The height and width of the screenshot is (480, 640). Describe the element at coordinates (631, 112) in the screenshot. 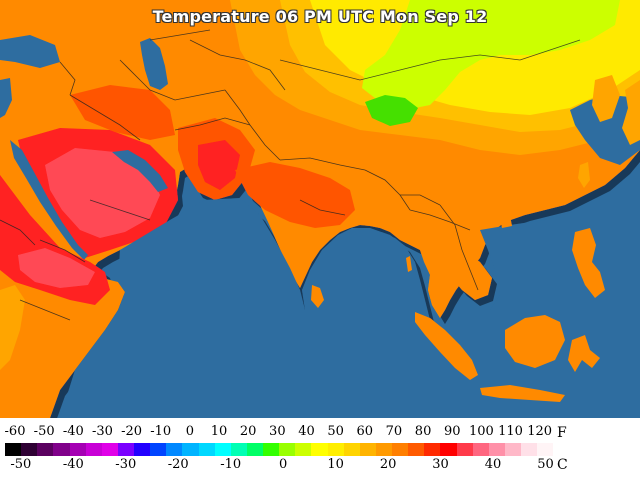

I see `japan` at that location.